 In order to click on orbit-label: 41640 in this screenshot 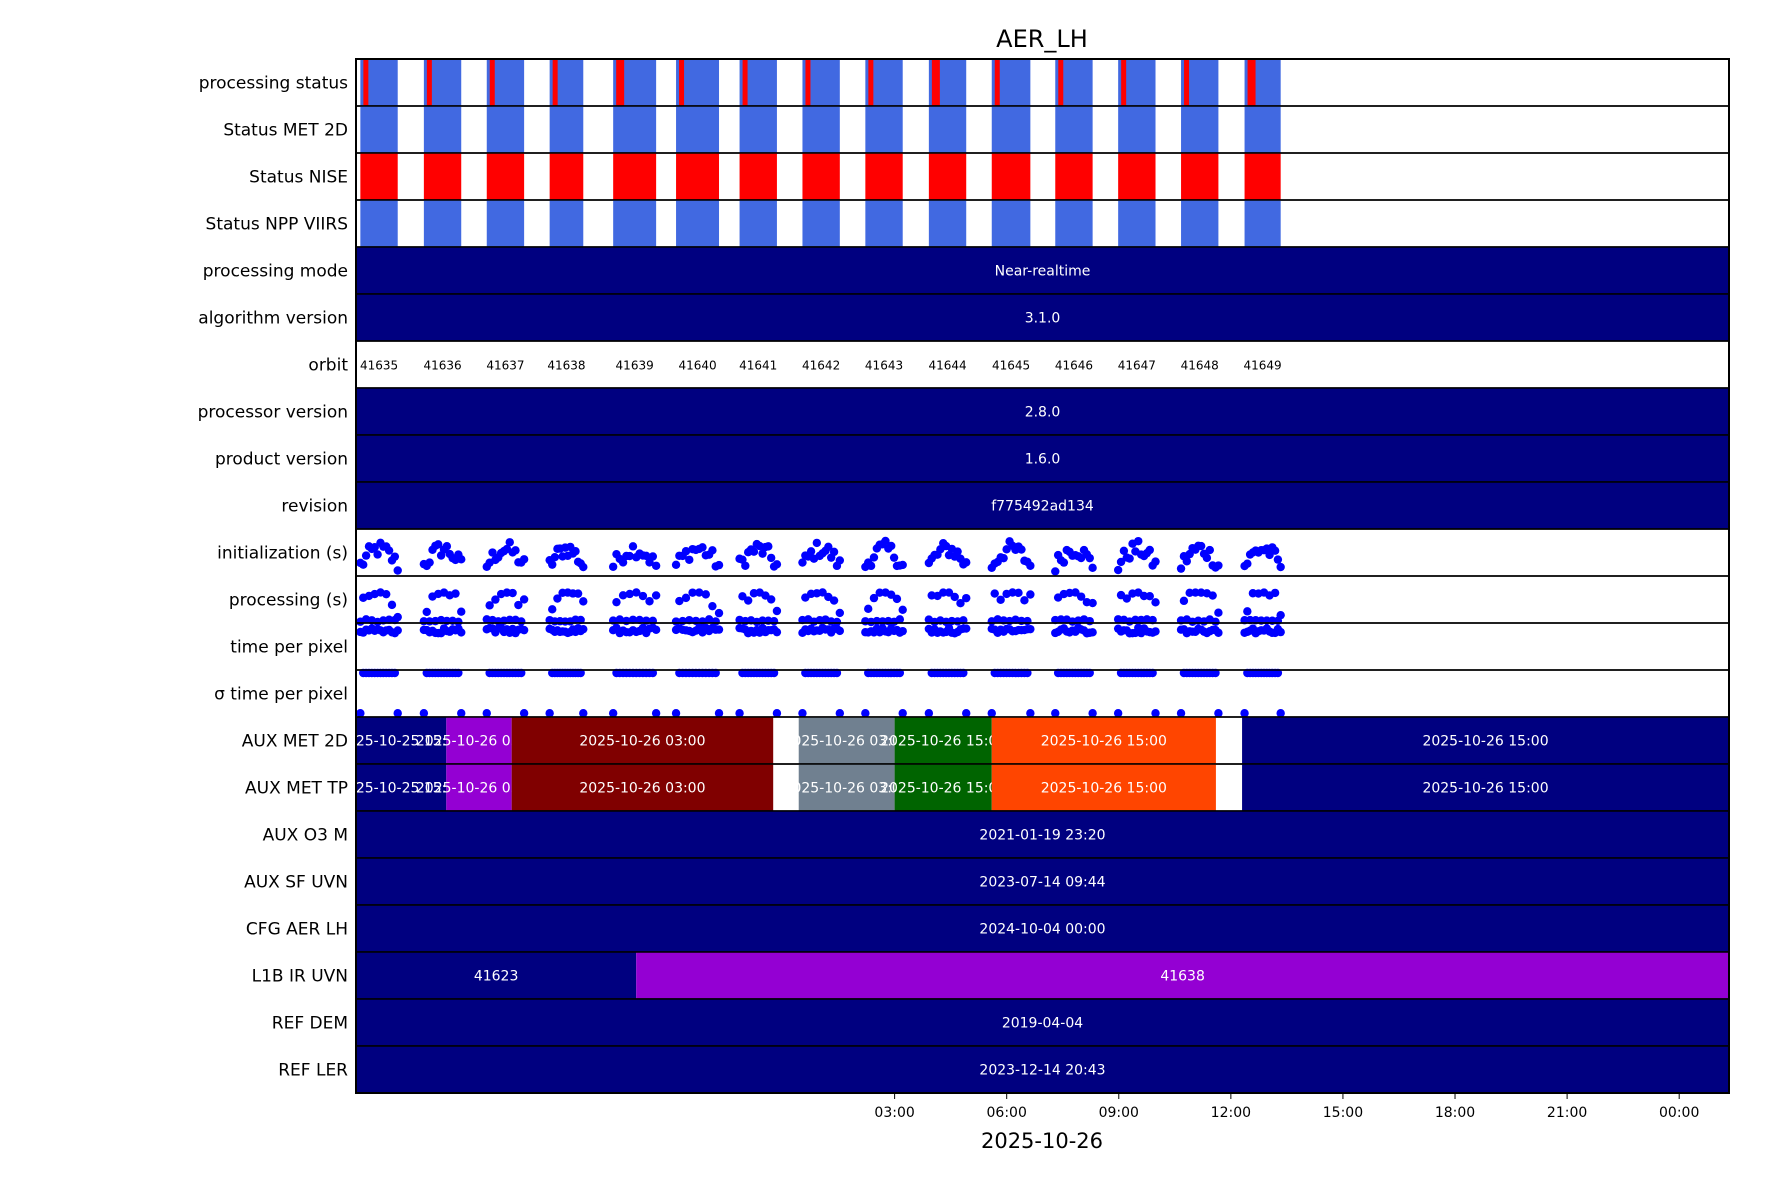, I will do `click(697, 366)`.